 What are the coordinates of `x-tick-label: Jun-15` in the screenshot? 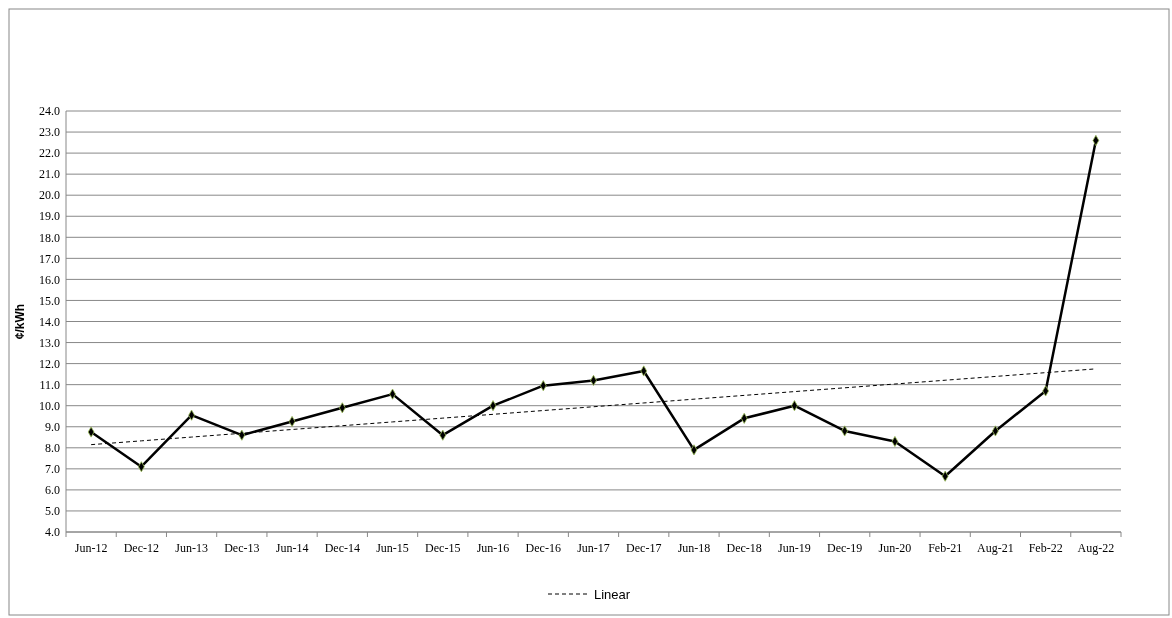 It's located at (392, 548).